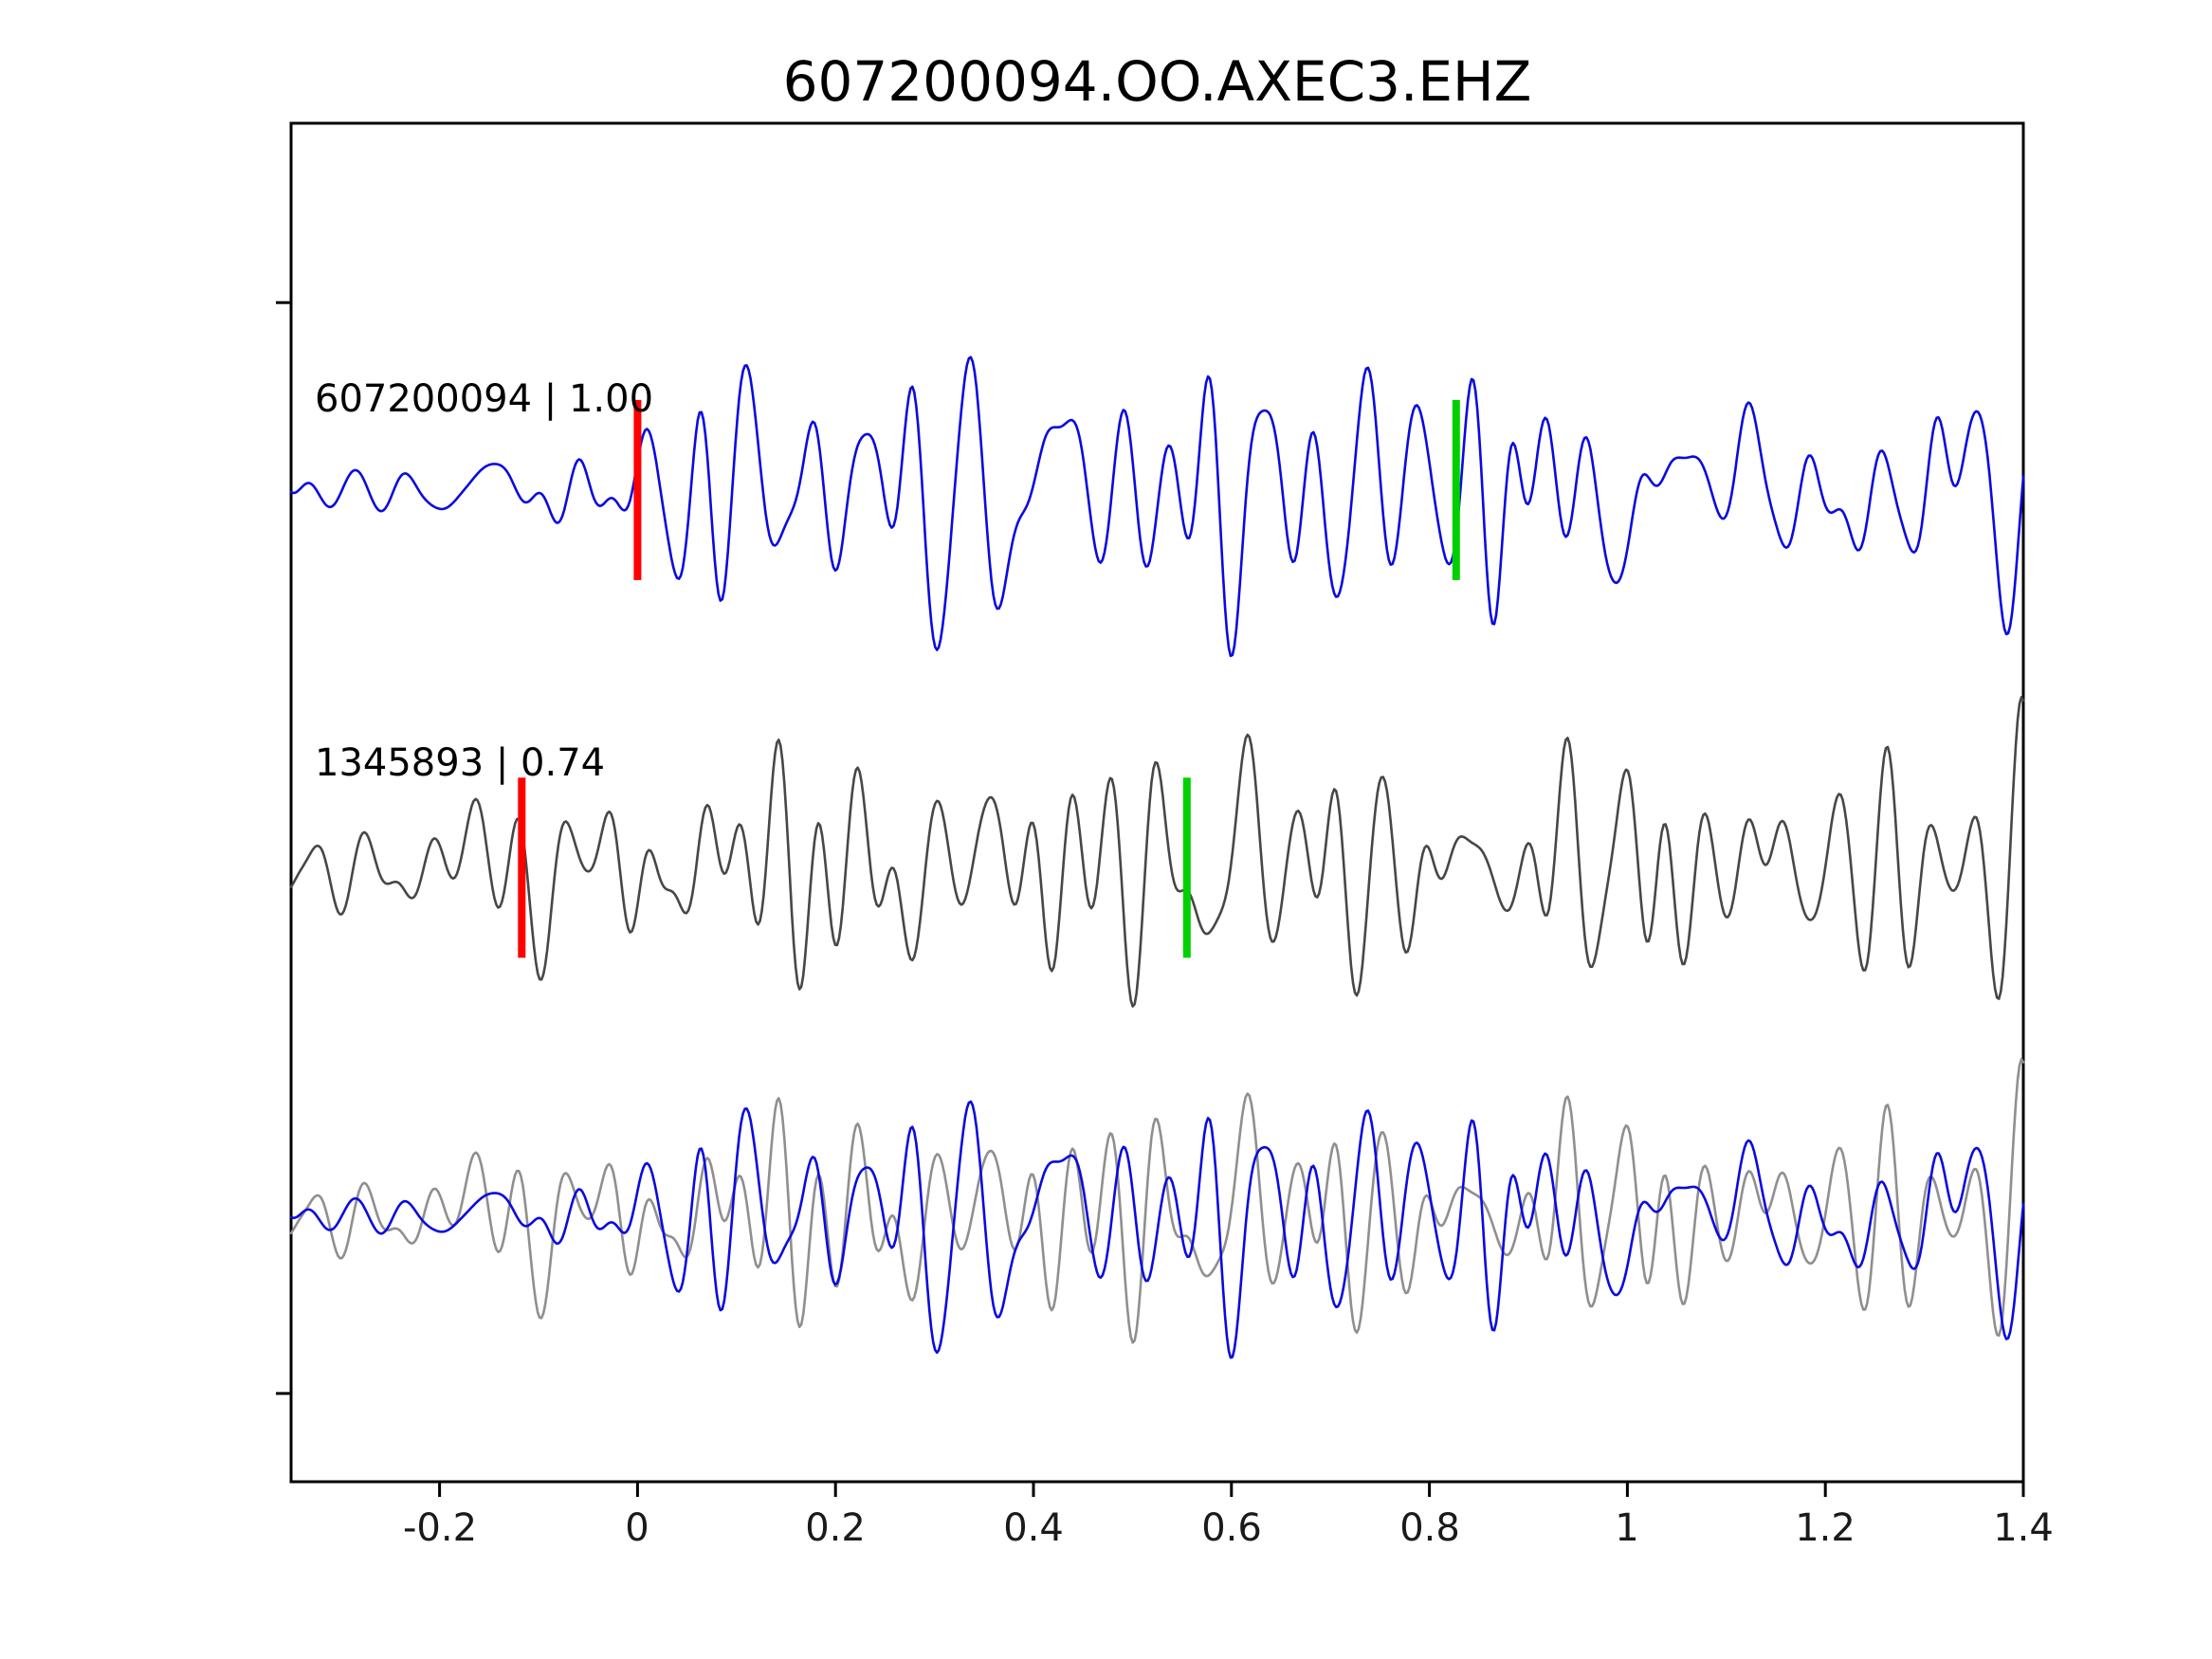  I want to click on waveform-overlay-detection, so click(1157, 1200).